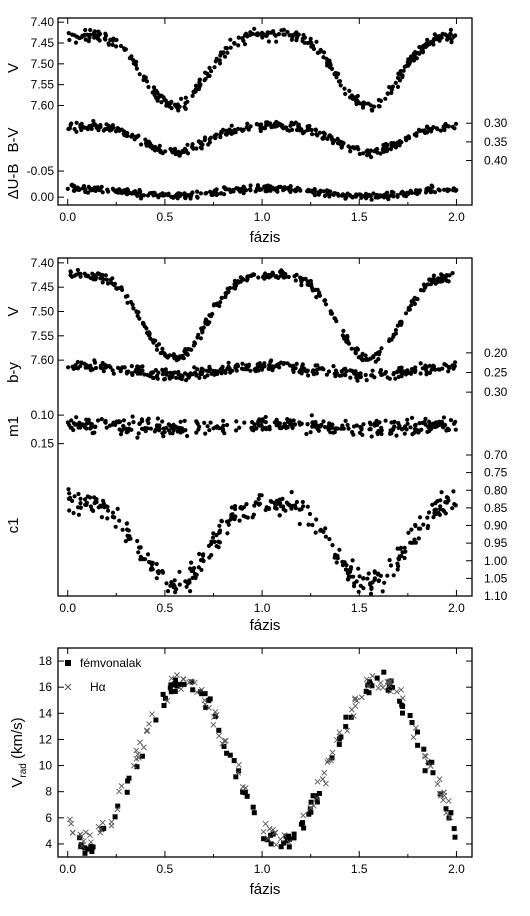  What do you see at coordinates (46, 739) in the screenshot?
I see `y-tick-label: 12` at bounding box center [46, 739].